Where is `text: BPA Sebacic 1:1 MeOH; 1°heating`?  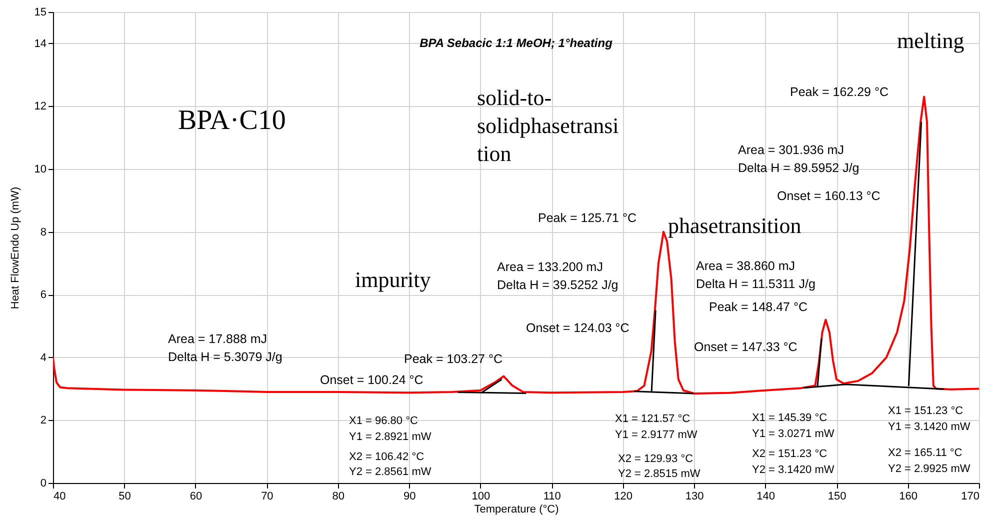 text: BPA Sebacic 1:1 MeOH; 1°heating is located at coordinates (517, 43).